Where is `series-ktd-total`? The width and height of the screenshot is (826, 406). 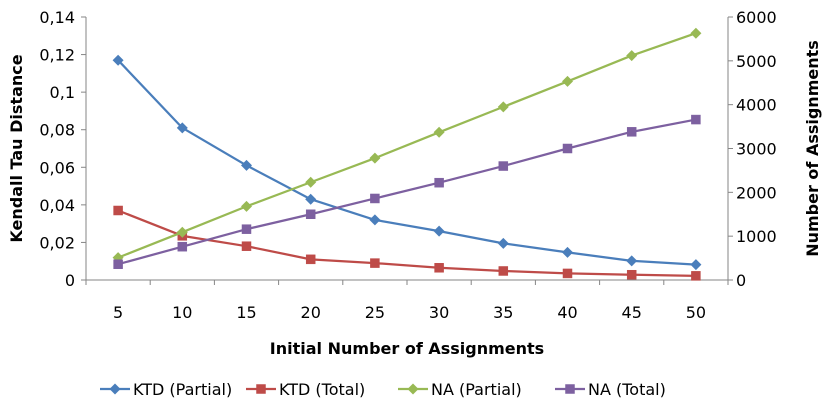 series-ktd-total is located at coordinates (407, 243).